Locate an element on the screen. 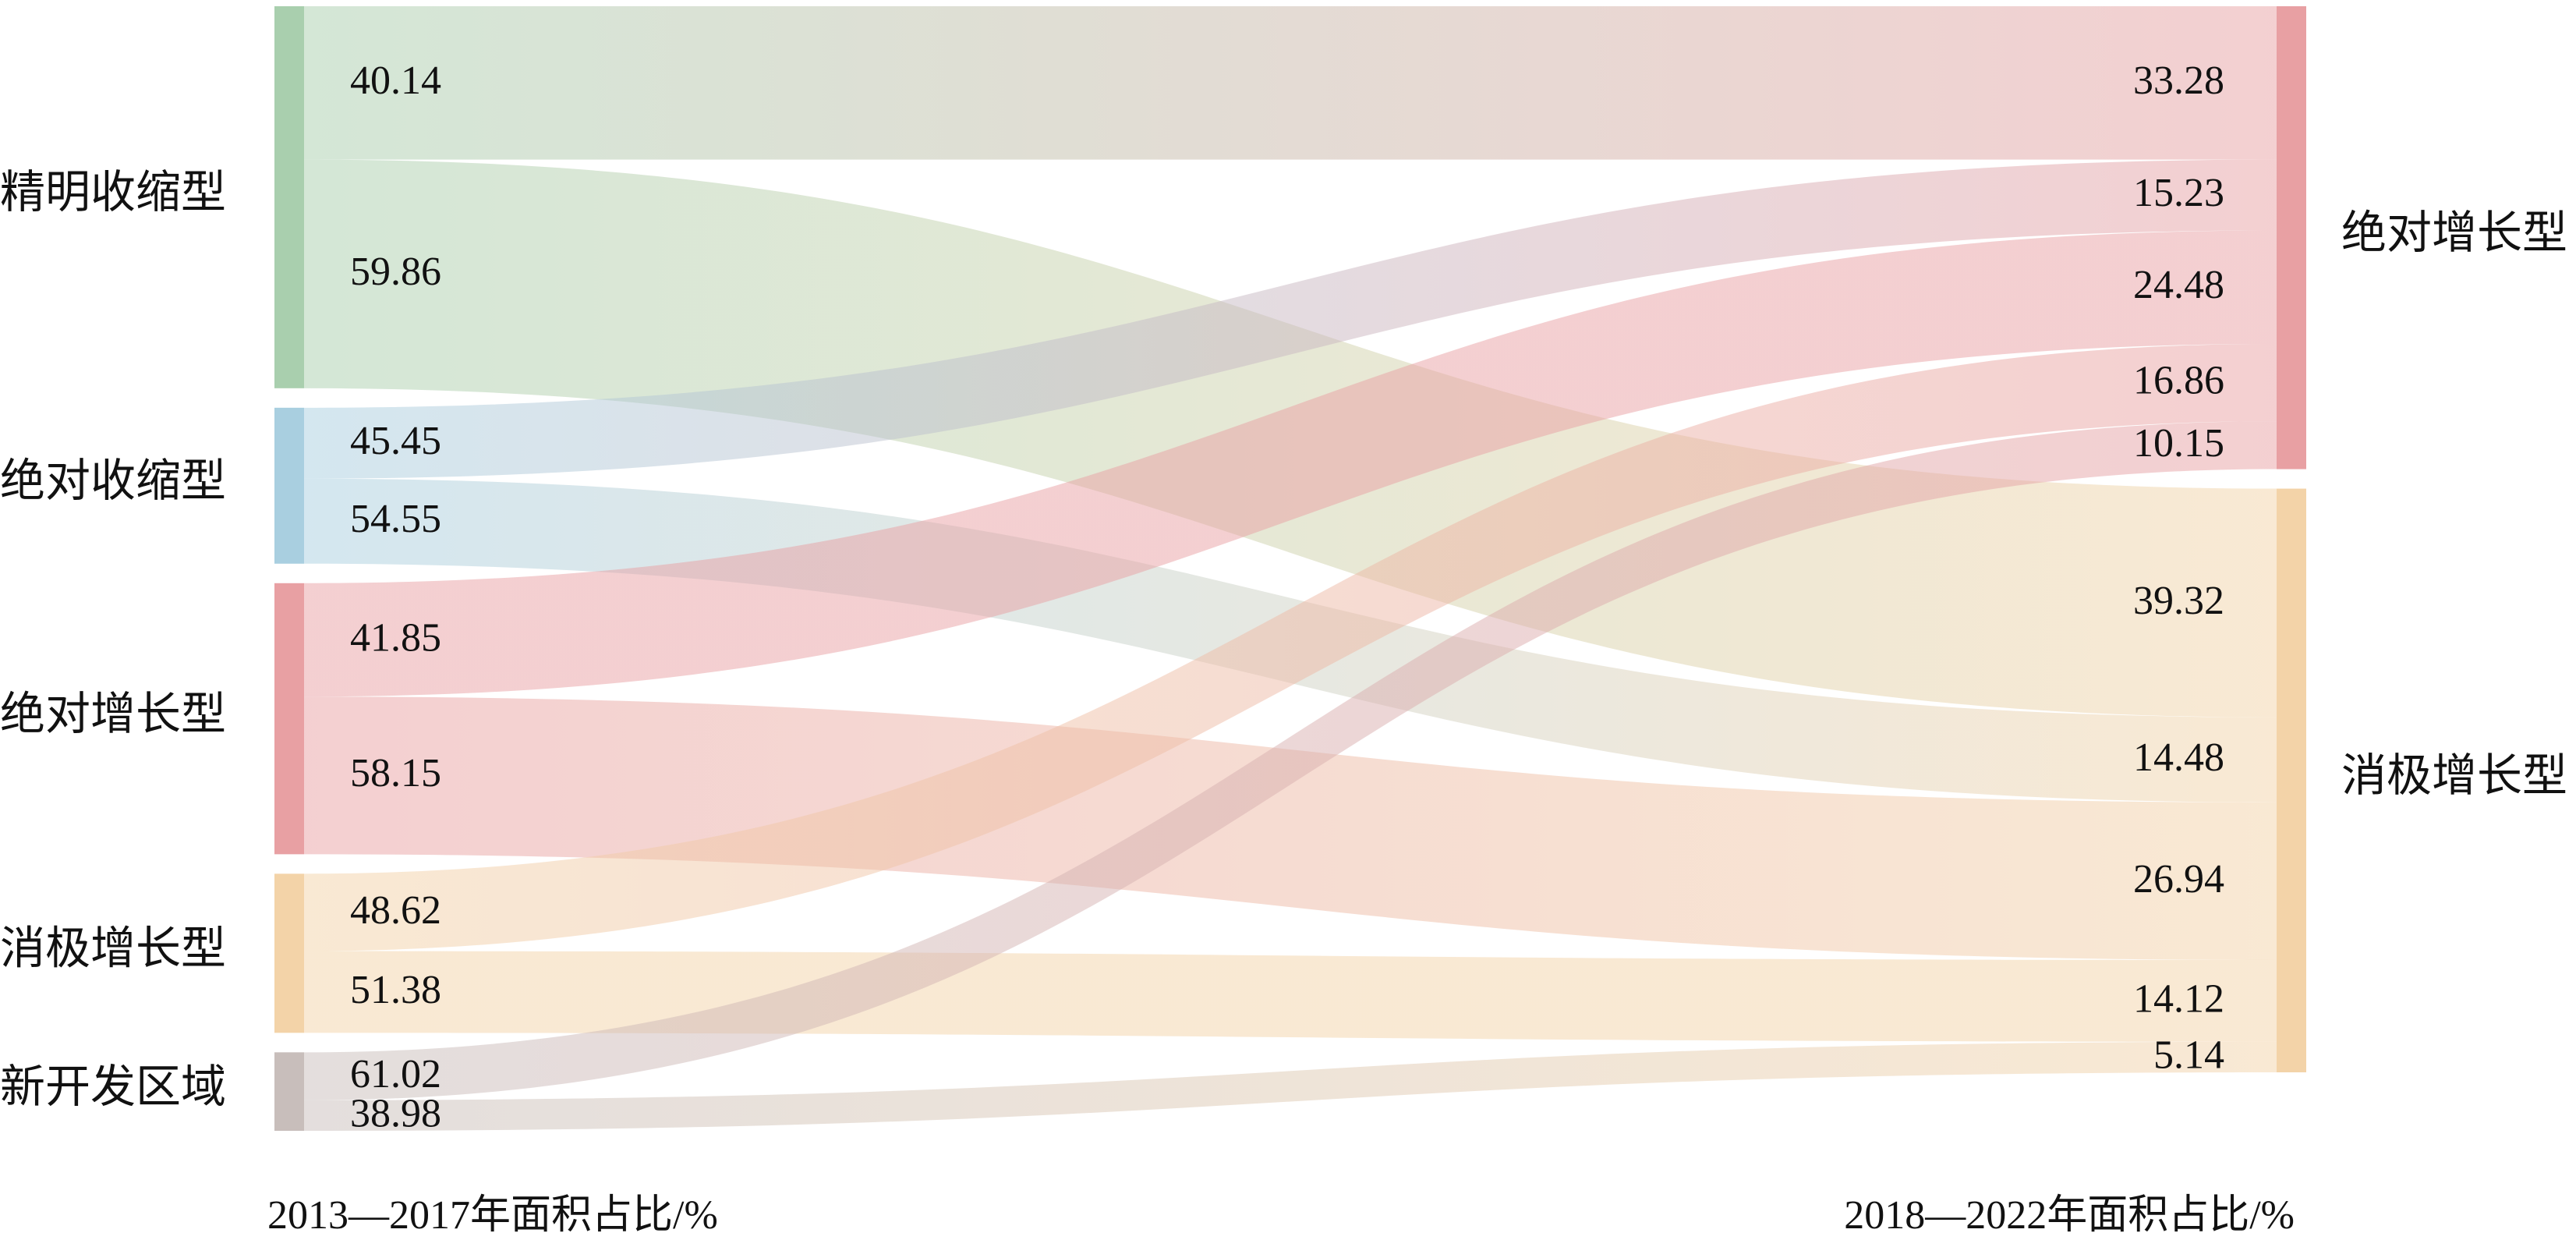 This screenshot has height=1240, width=2576. flow-source-label: 54.55 is located at coordinates (395, 519).